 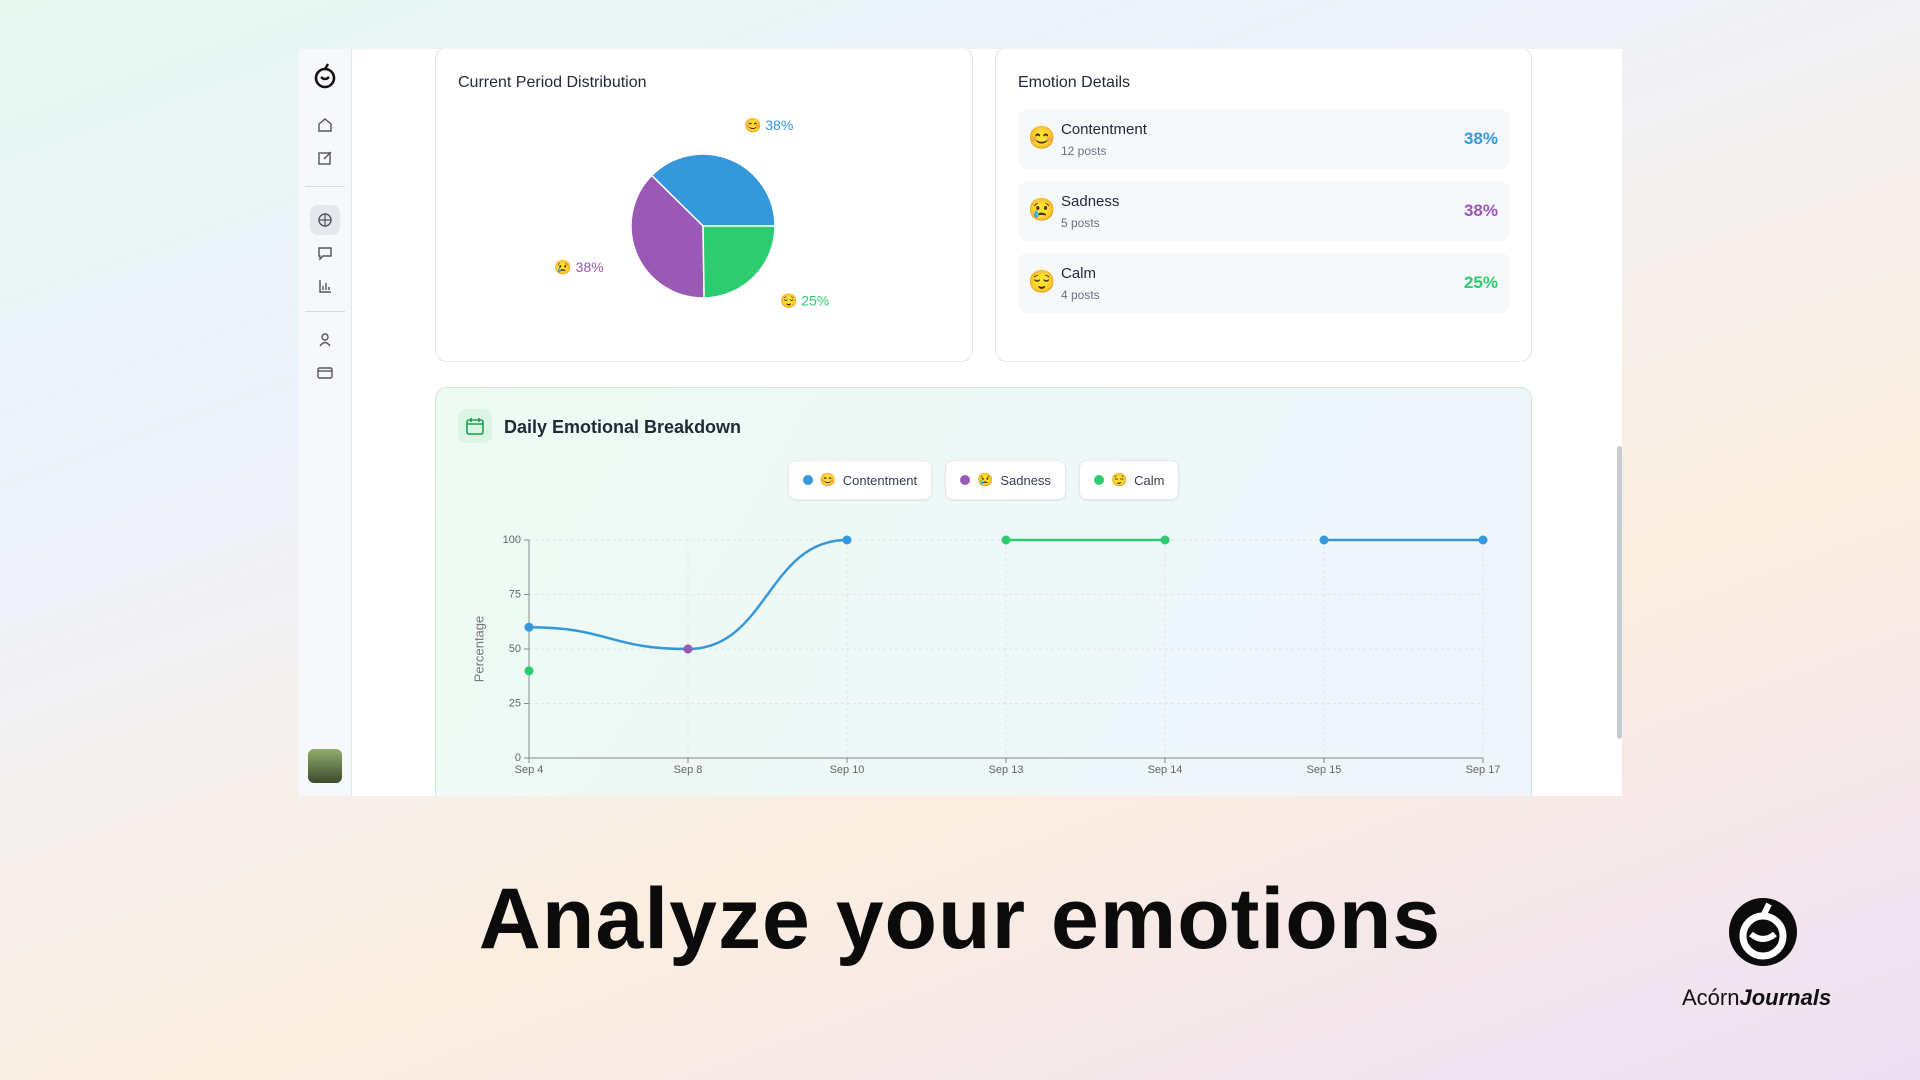 What do you see at coordinates (325, 286) in the screenshot?
I see `nav-stats` at bounding box center [325, 286].